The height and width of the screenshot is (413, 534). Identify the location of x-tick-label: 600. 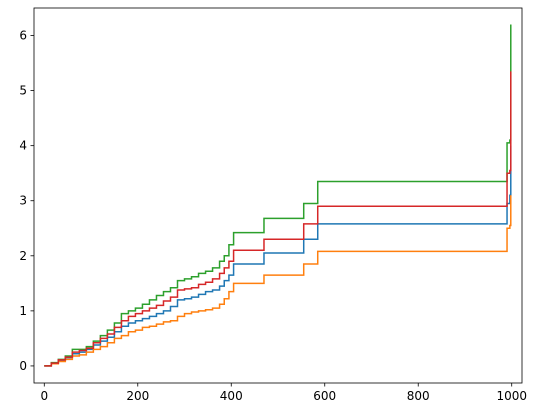
(324, 396).